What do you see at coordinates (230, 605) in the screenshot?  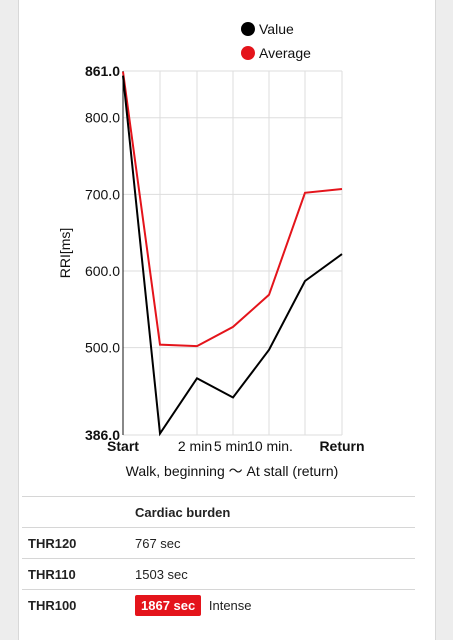 I see `row-note: Intense` at bounding box center [230, 605].